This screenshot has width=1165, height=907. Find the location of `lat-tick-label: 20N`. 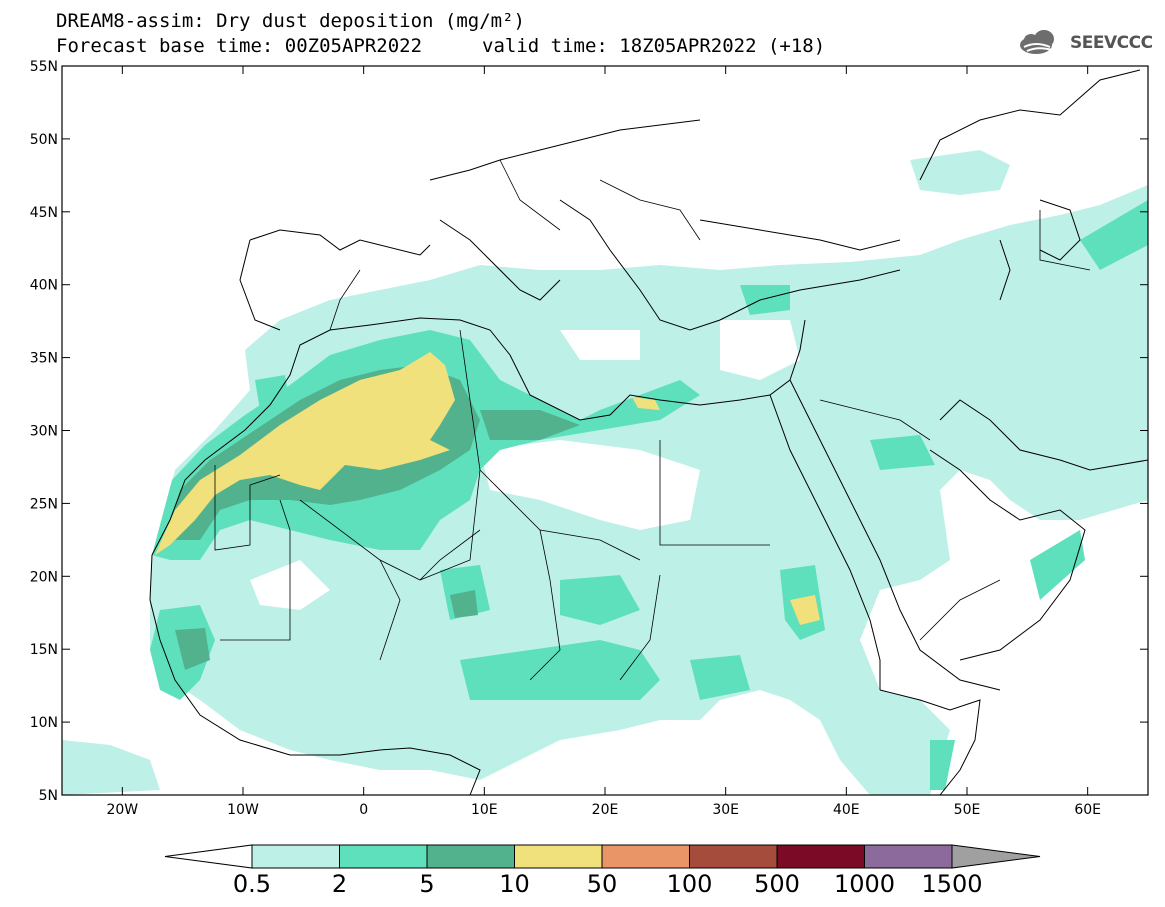

lat-tick-label: 20N is located at coordinates (44, 577).